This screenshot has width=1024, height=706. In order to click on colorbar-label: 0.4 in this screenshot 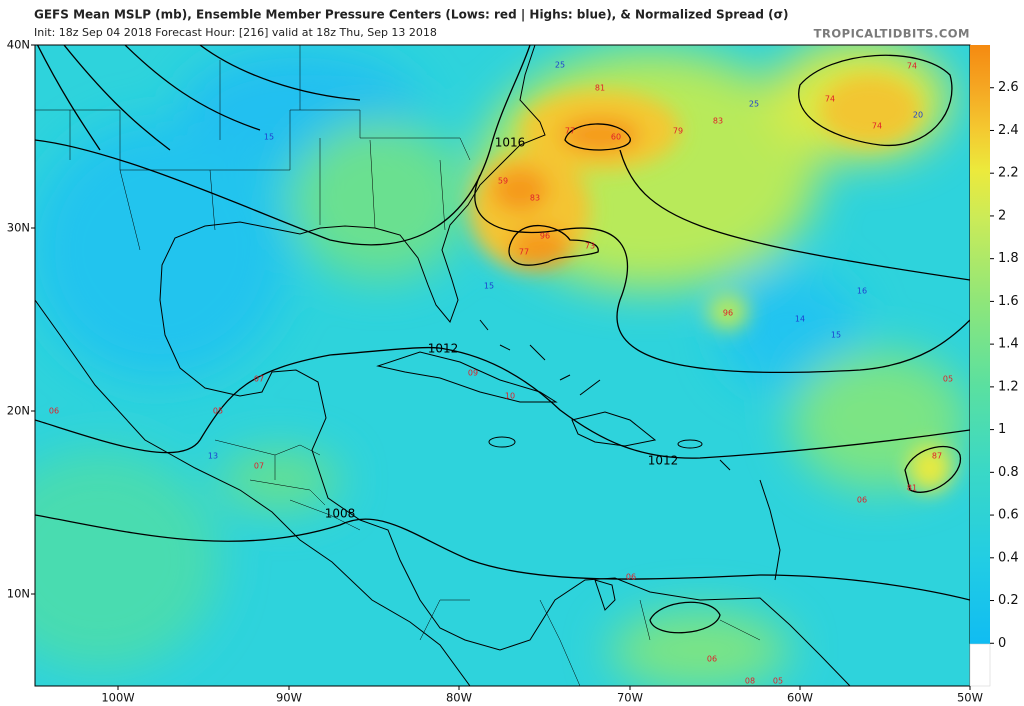, I will do `click(1008, 557)`.